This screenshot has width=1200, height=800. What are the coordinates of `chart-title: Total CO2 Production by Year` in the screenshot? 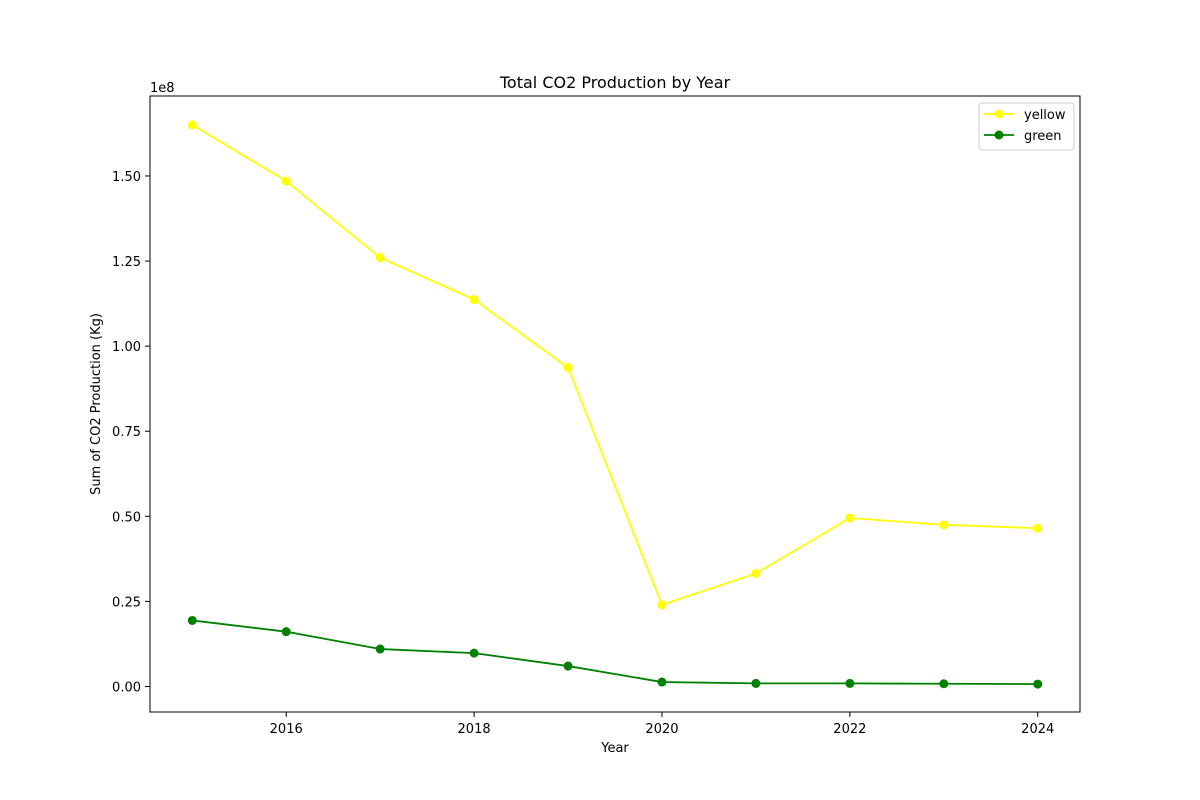 It's located at (615, 82).